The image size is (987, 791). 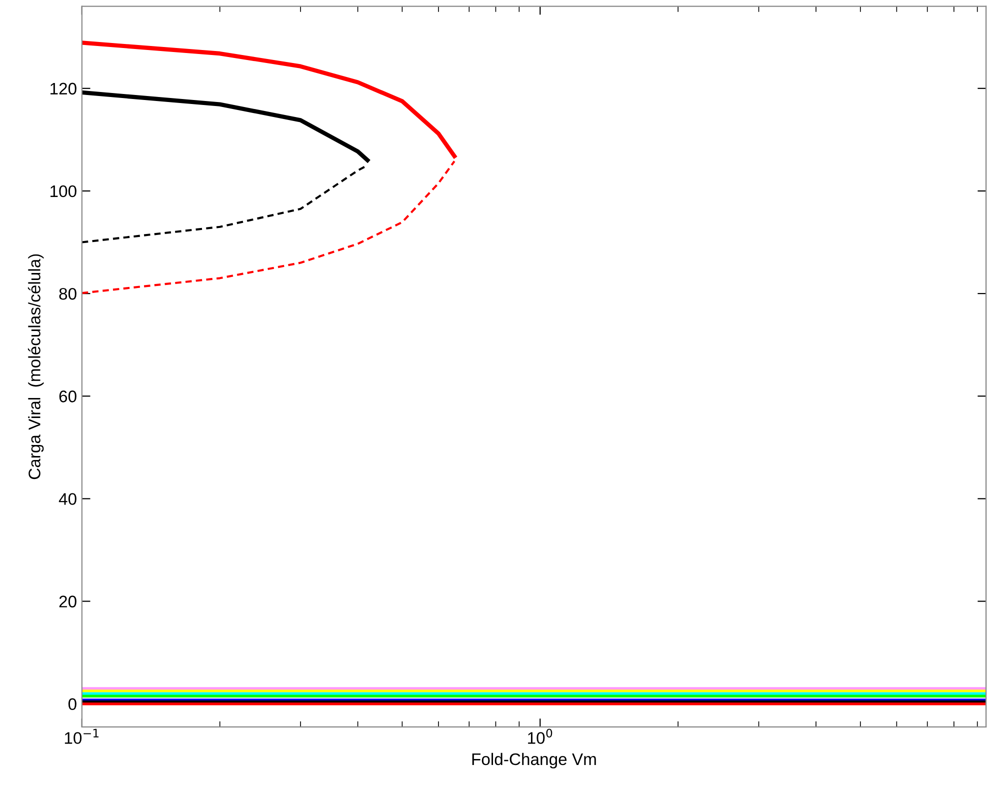 What do you see at coordinates (534, 760) in the screenshot?
I see `x-axis-title: Fold-Change Vm` at bounding box center [534, 760].